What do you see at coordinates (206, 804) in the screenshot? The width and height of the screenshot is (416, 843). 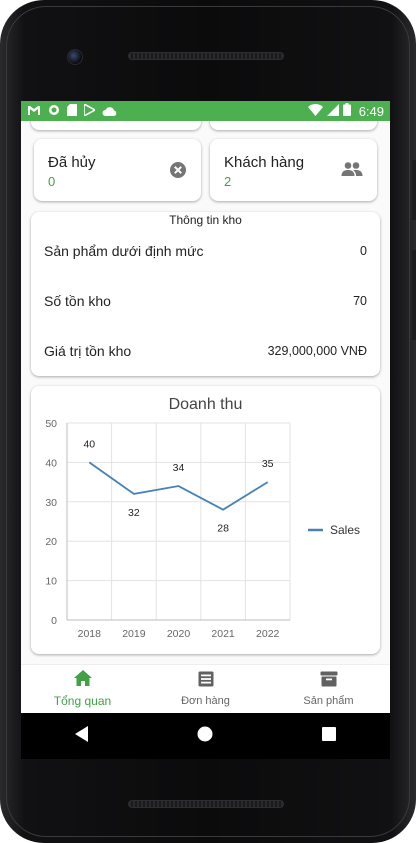 I see `bottom-speaker` at bounding box center [206, 804].